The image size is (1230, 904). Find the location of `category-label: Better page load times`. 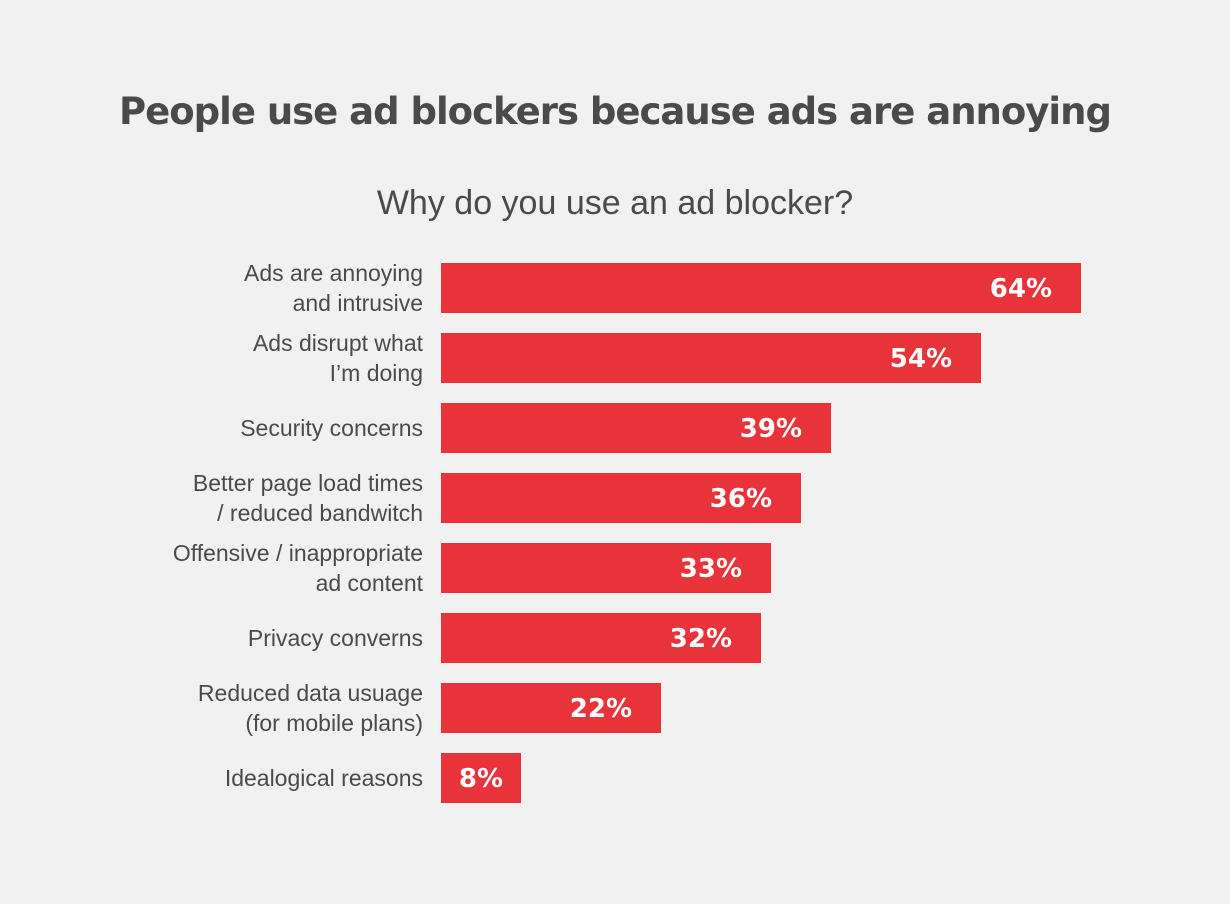

category-label: Better page load times is located at coordinates (308, 483).